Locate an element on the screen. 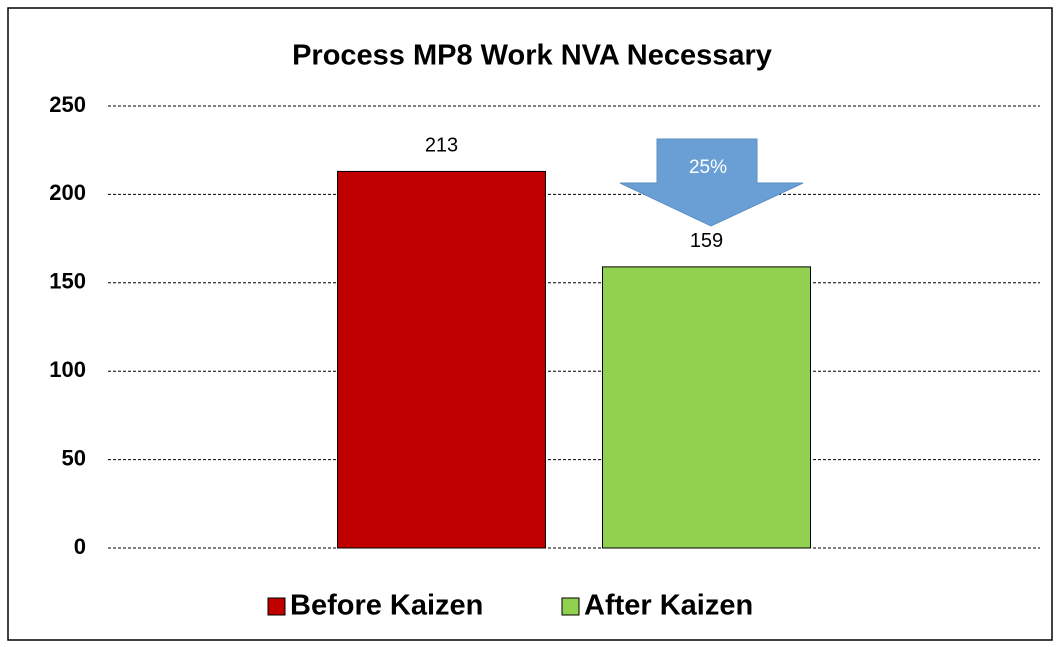 The image size is (1062, 647). legend-label: After Kaizen is located at coordinates (668, 606).